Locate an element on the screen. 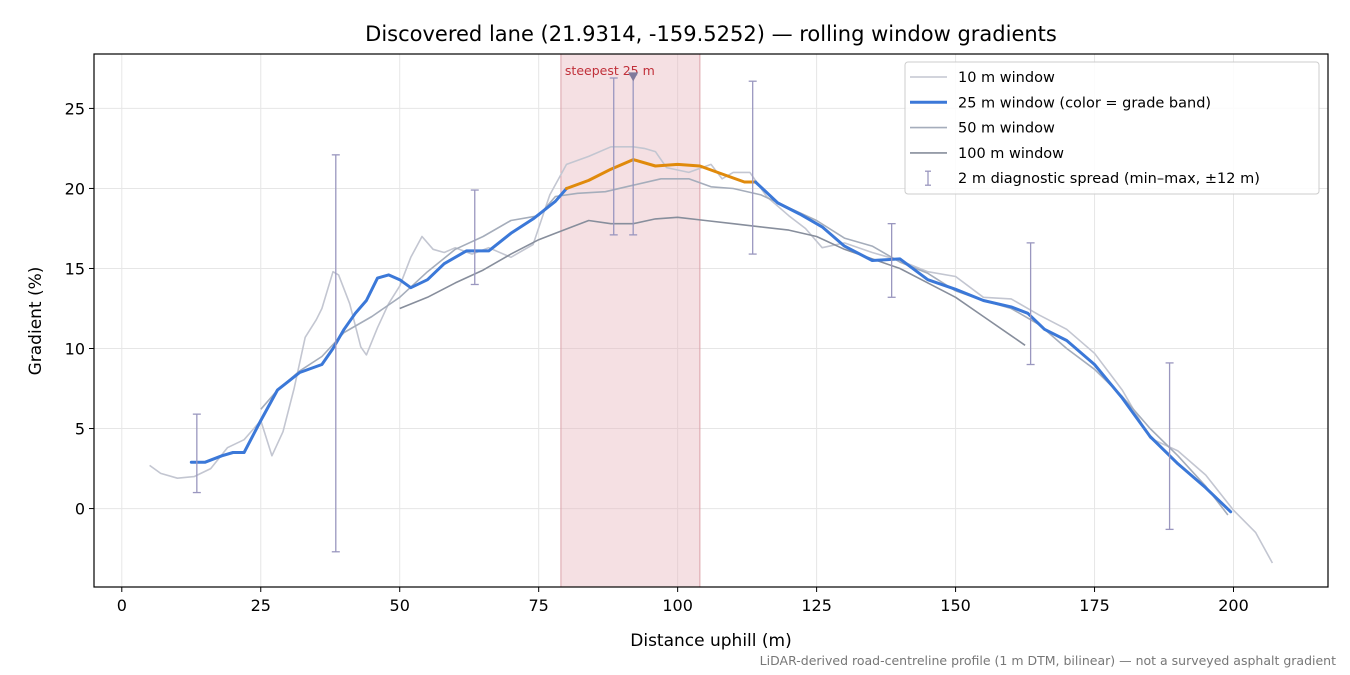 Image resolution: width=1350 pixels, height=675 pixels. series-25m-line-high is located at coordinates (661, 174).